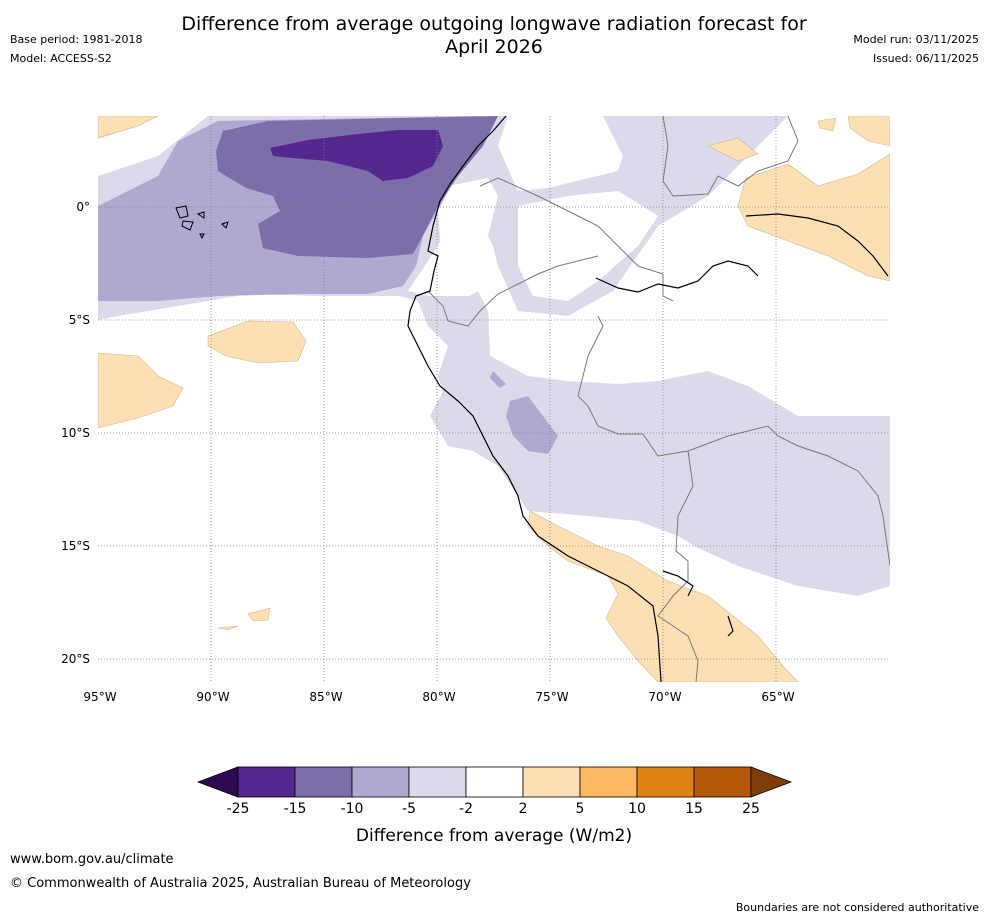 The image size is (988, 919). What do you see at coordinates (75, 659) in the screenshot?
I see `lat-label: 20°S` at bounding box center [75, 659].